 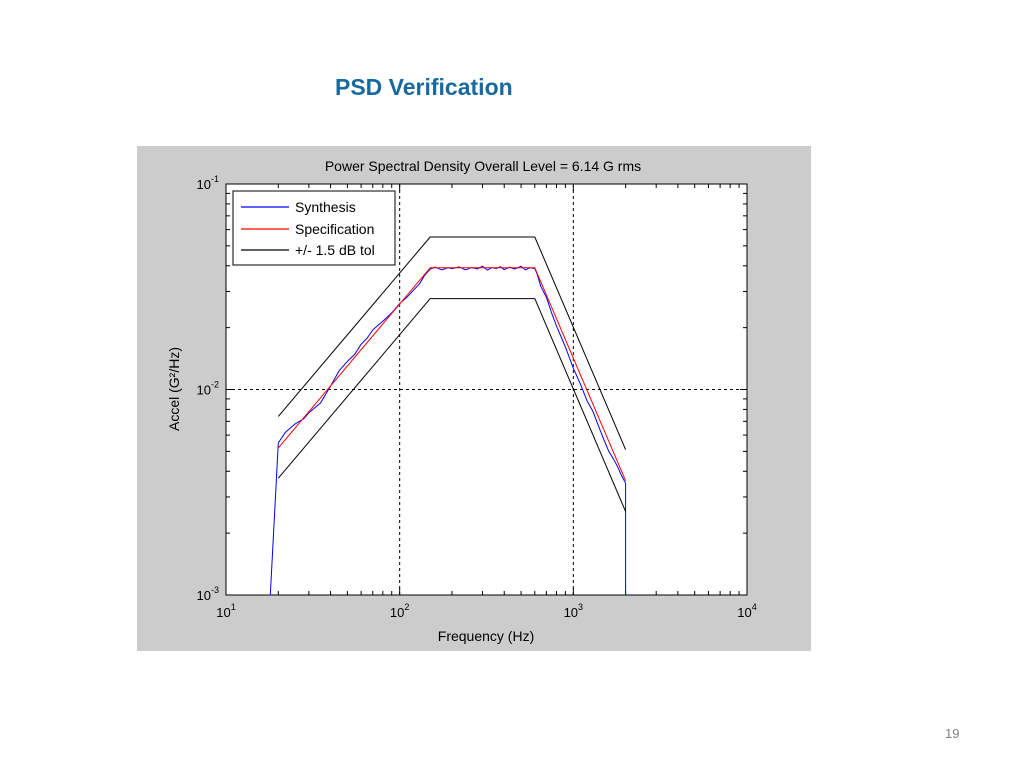 What do you see at coordinates (208, 389) in the screenshot?
I see `y-tick-label: 10⁻²` at bounding box center [208, 389].